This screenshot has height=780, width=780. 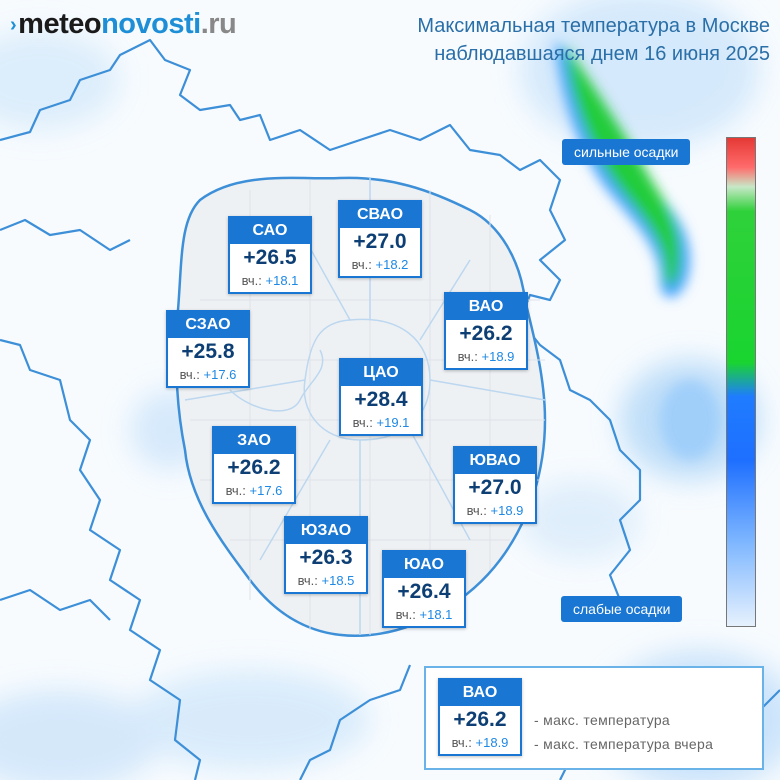 I want to click on legend-desc-prev: - макс. температура вчера, so click(x=624, y=744).